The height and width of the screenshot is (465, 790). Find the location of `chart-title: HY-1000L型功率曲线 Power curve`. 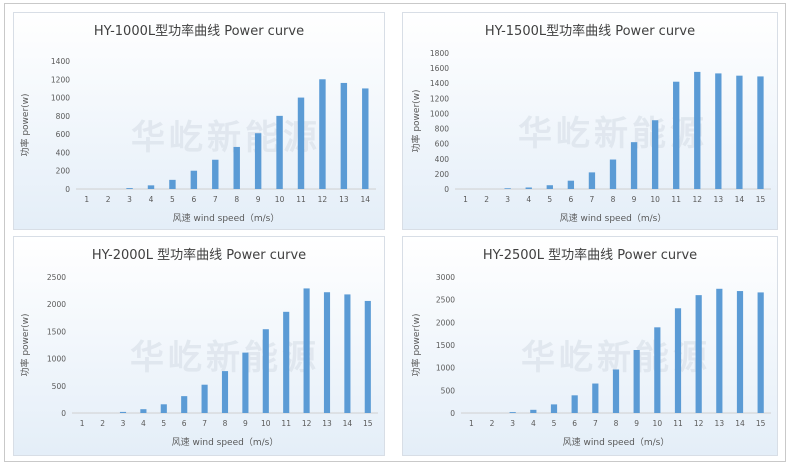

chart-title: HY-1000L型功率曲线 Power curve is located at coordinates (199, 31).